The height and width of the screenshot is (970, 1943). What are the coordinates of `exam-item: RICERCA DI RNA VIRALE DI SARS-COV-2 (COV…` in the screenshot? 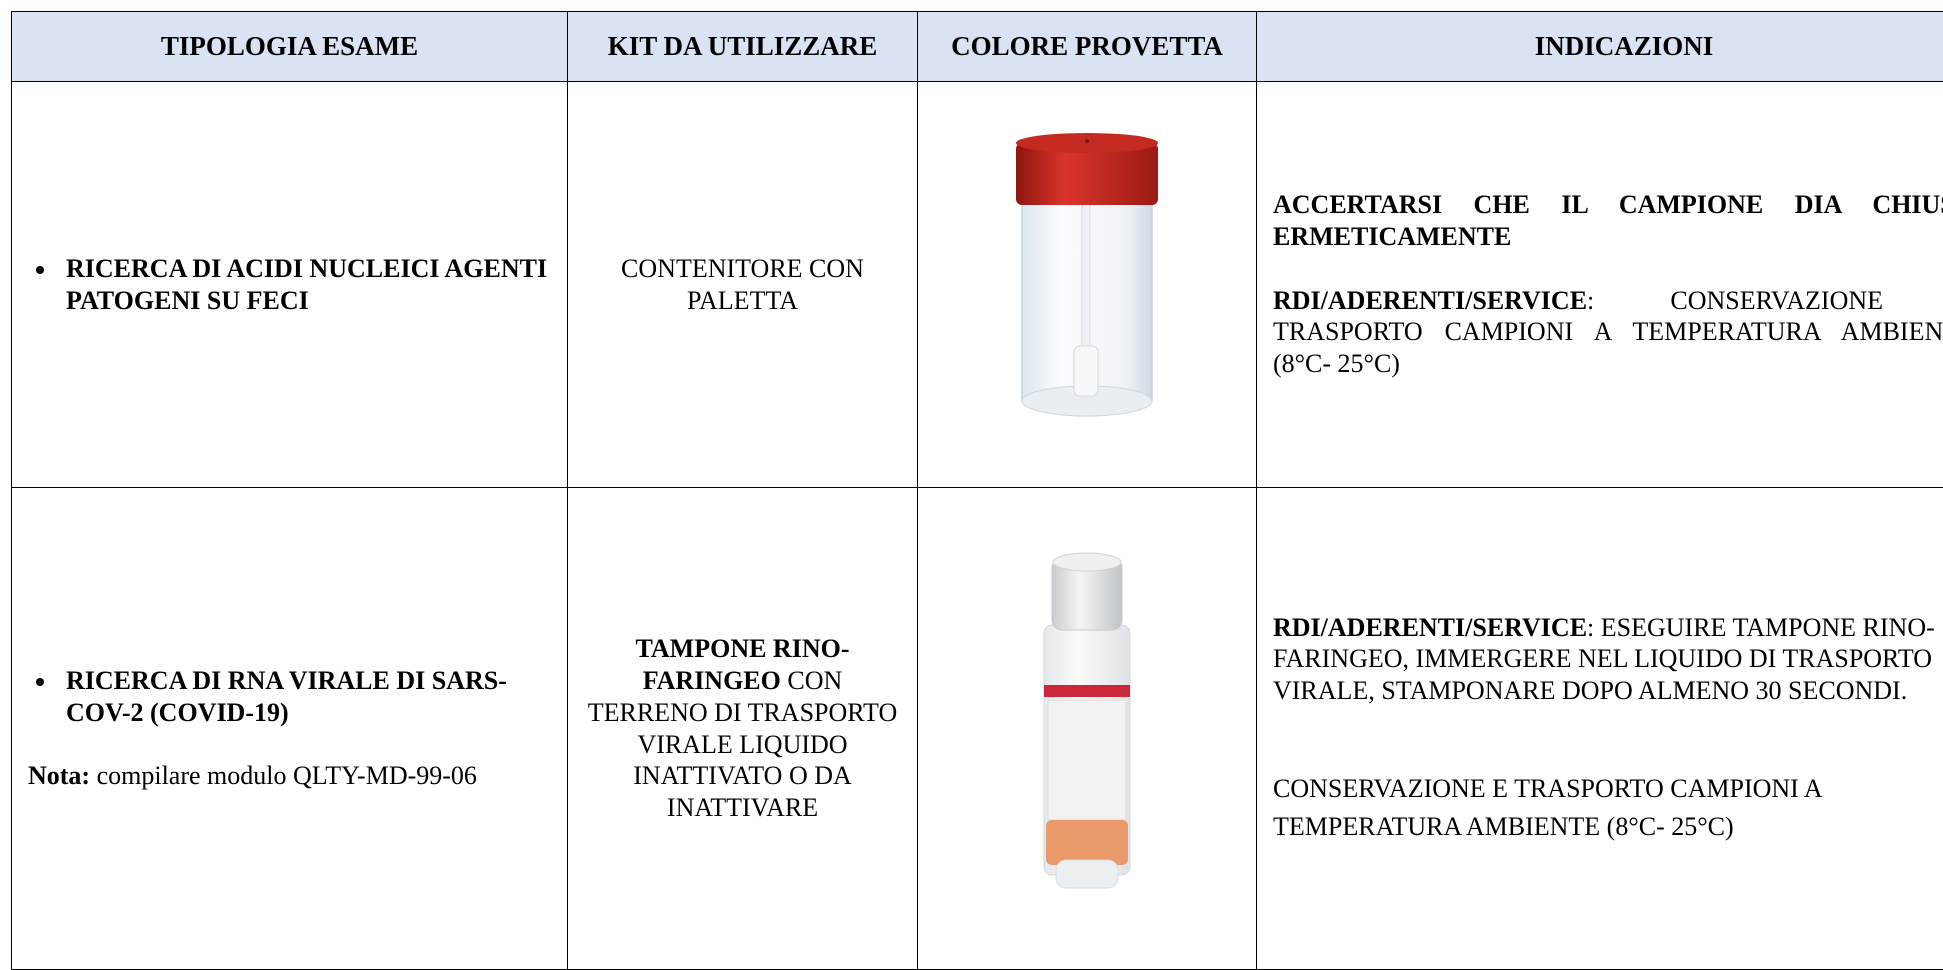 It's located at (304, 696).